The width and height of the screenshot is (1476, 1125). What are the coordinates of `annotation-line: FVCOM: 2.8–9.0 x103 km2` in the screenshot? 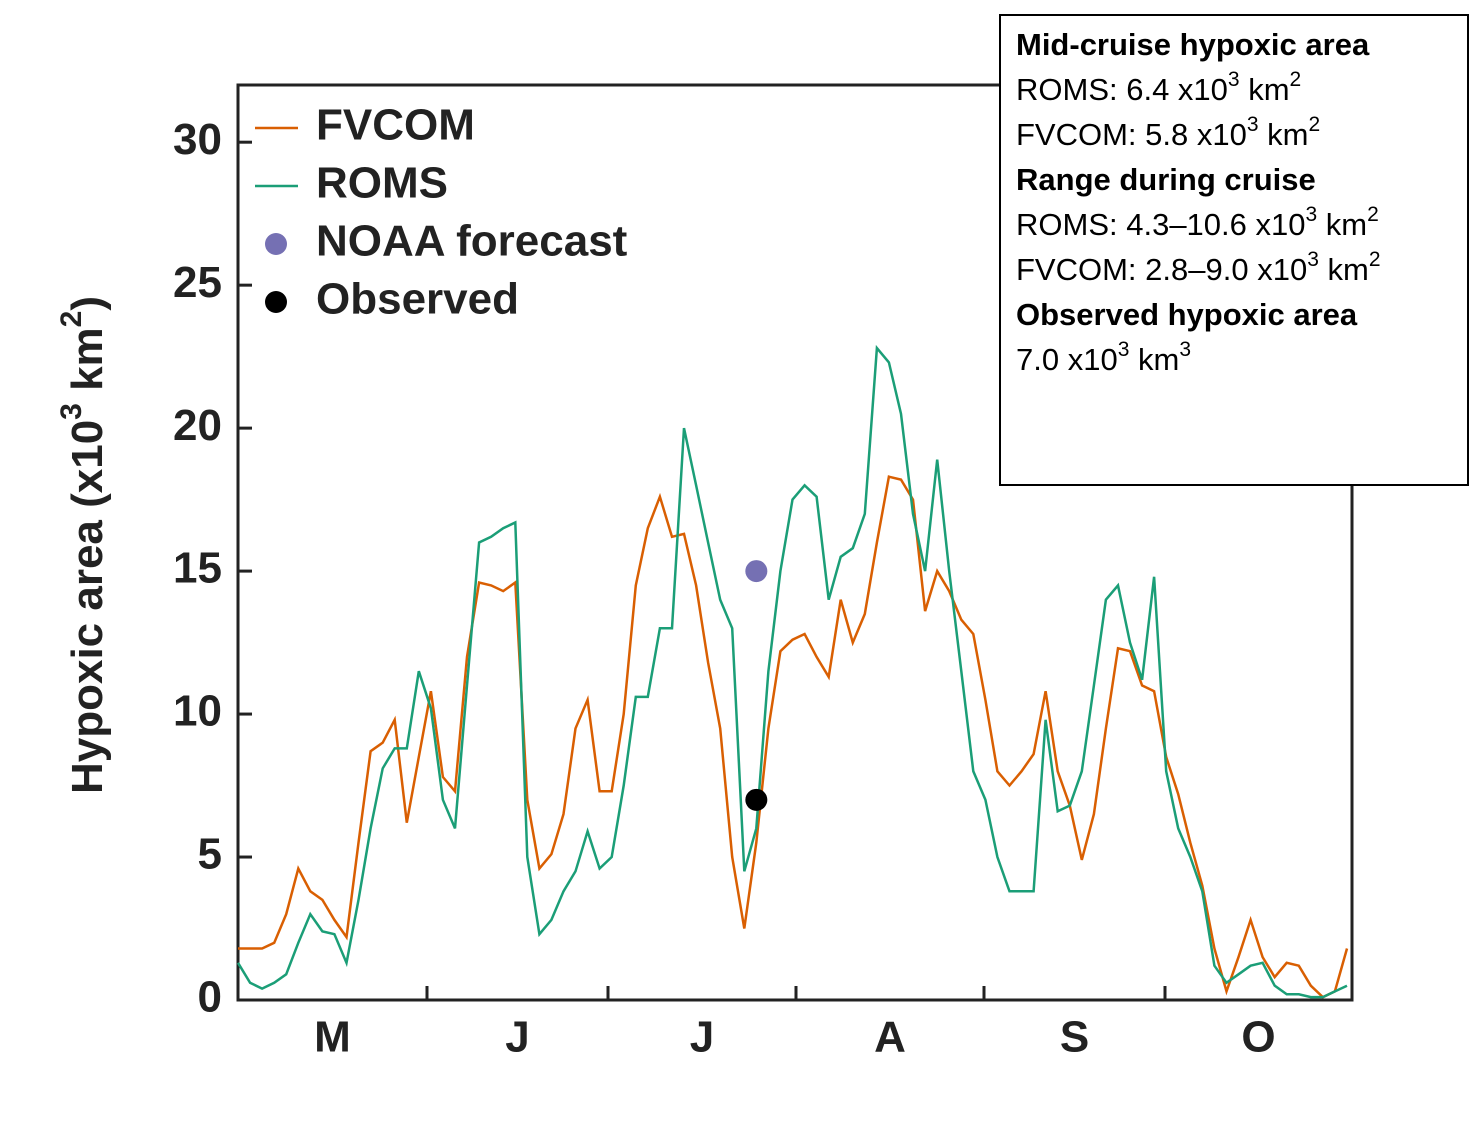 It's located at (1198, 267).